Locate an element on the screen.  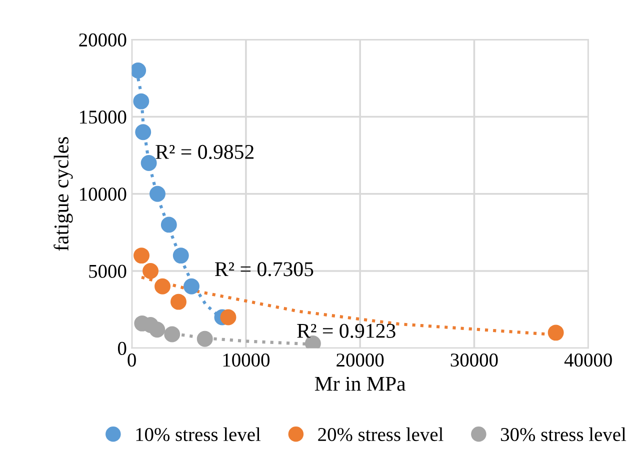
legend-label: 20% stress level is located at coordinates (381, 434).